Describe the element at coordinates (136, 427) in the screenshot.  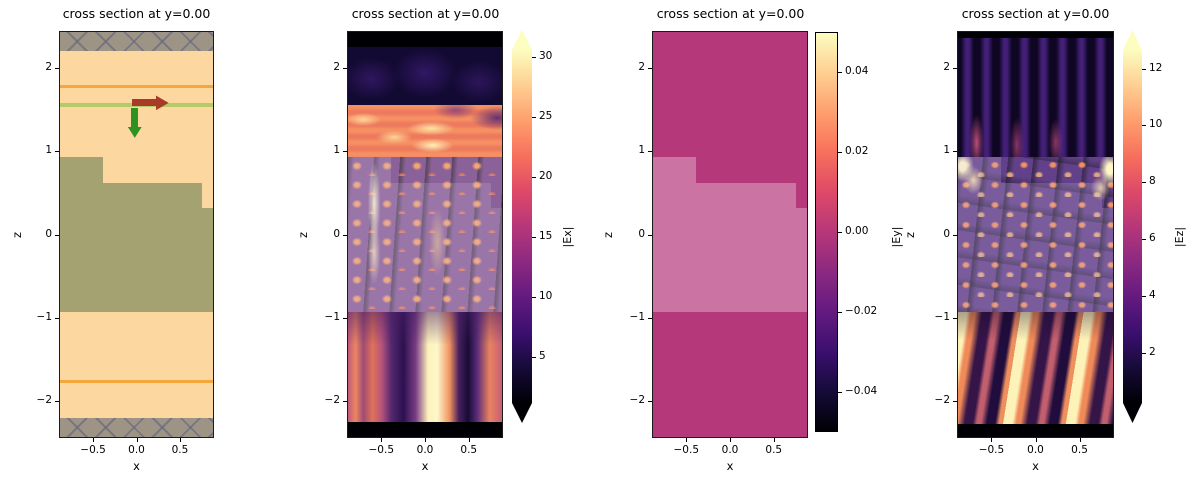
I see `pml-band` at that location.